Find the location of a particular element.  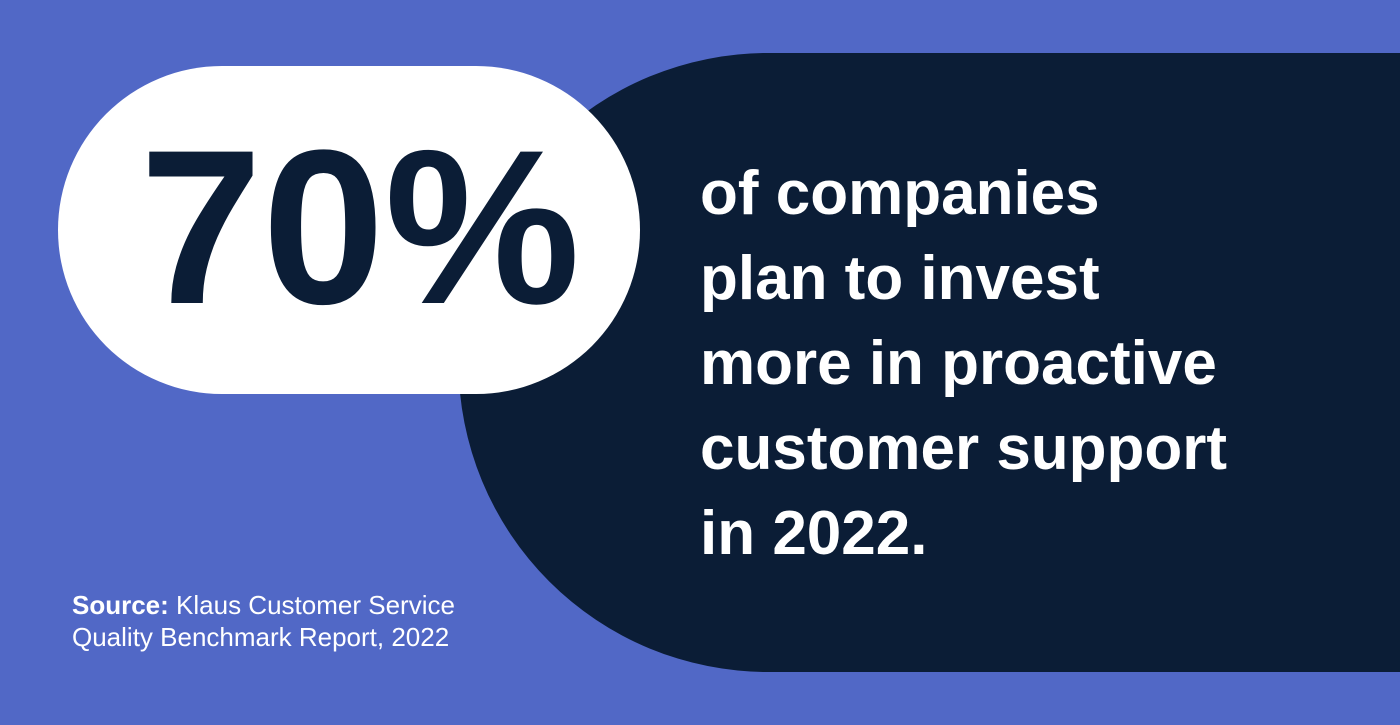

statement-line: plan to invest is located at coordinates (900, 278).